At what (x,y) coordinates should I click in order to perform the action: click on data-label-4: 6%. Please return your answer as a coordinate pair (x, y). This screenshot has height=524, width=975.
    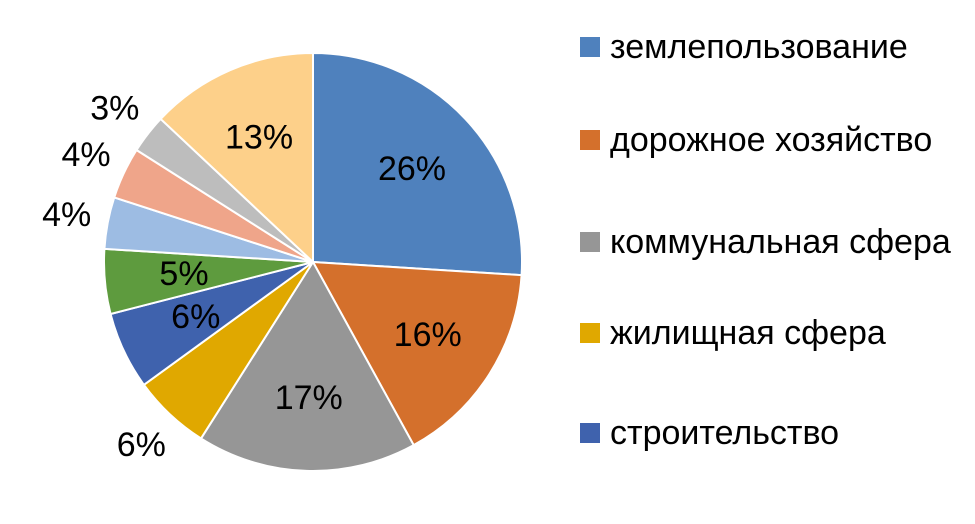
    Looking at the image, I should click on (141, 445).